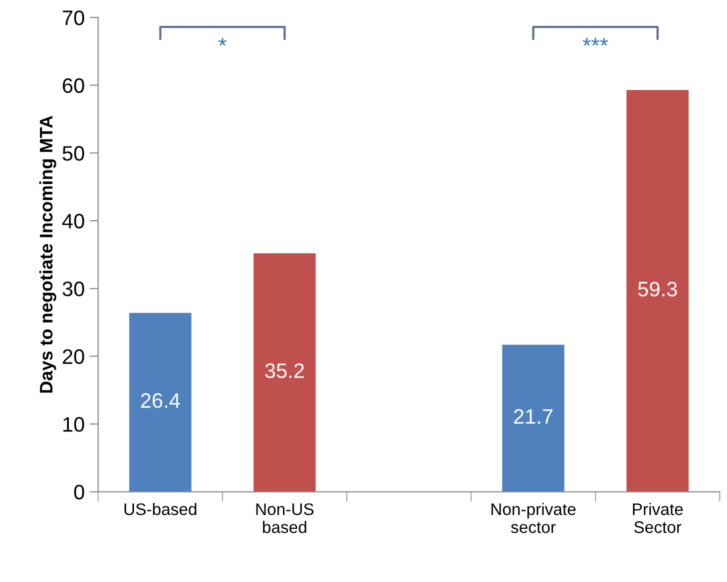 This screenshot has width=727, height=582. I want to click on y-tick-label: 10, so click(73, 424).